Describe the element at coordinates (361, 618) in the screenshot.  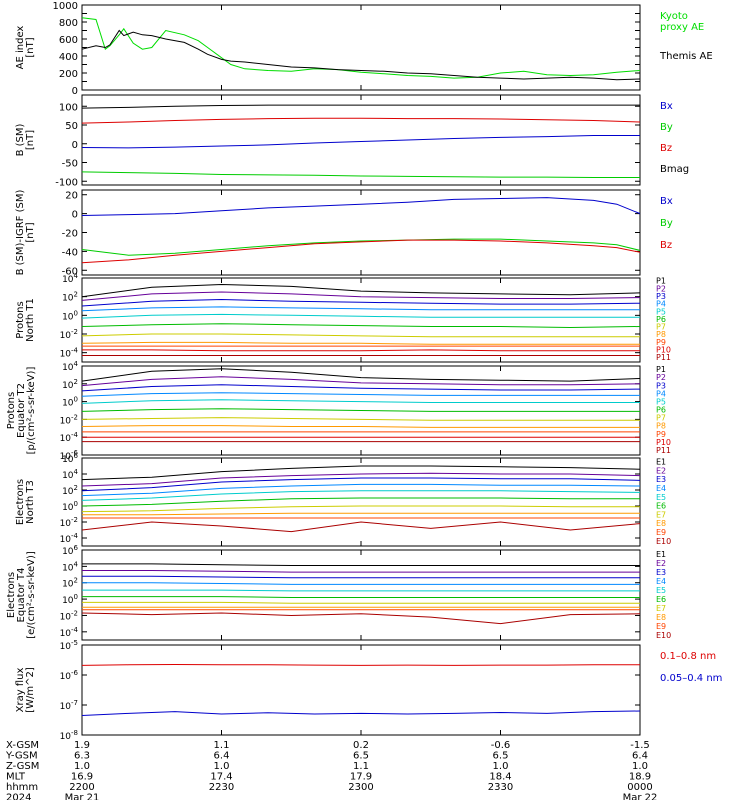
I see `series-e10` at that location.